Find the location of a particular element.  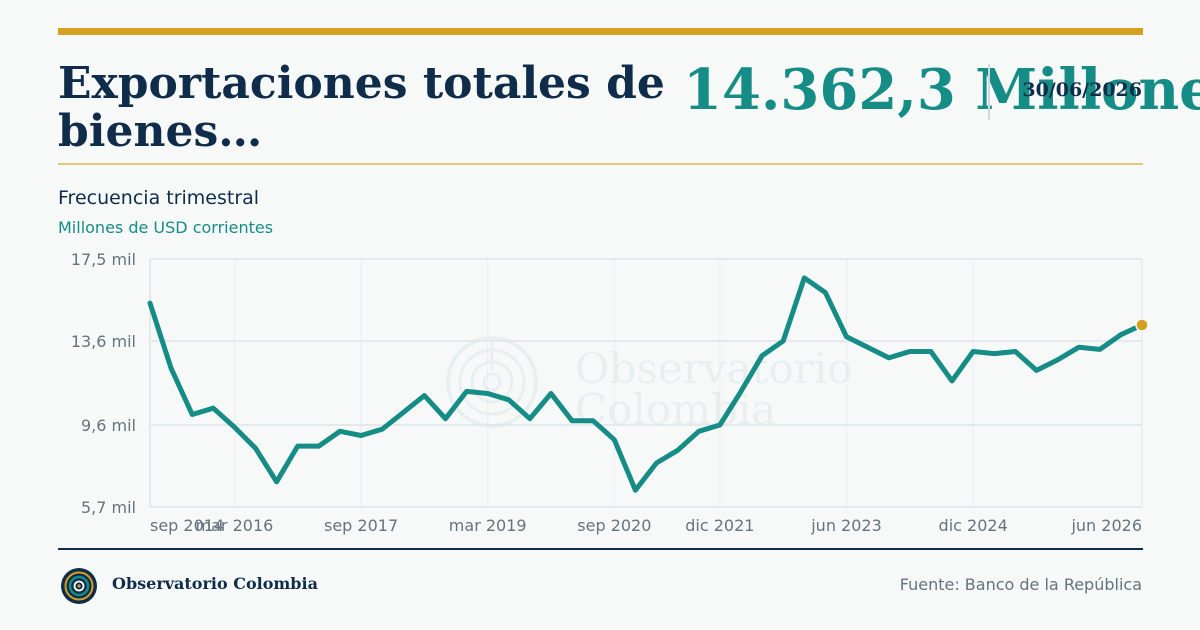

y-tick-label: 17,5 mil is located at coordinates (103, 259).